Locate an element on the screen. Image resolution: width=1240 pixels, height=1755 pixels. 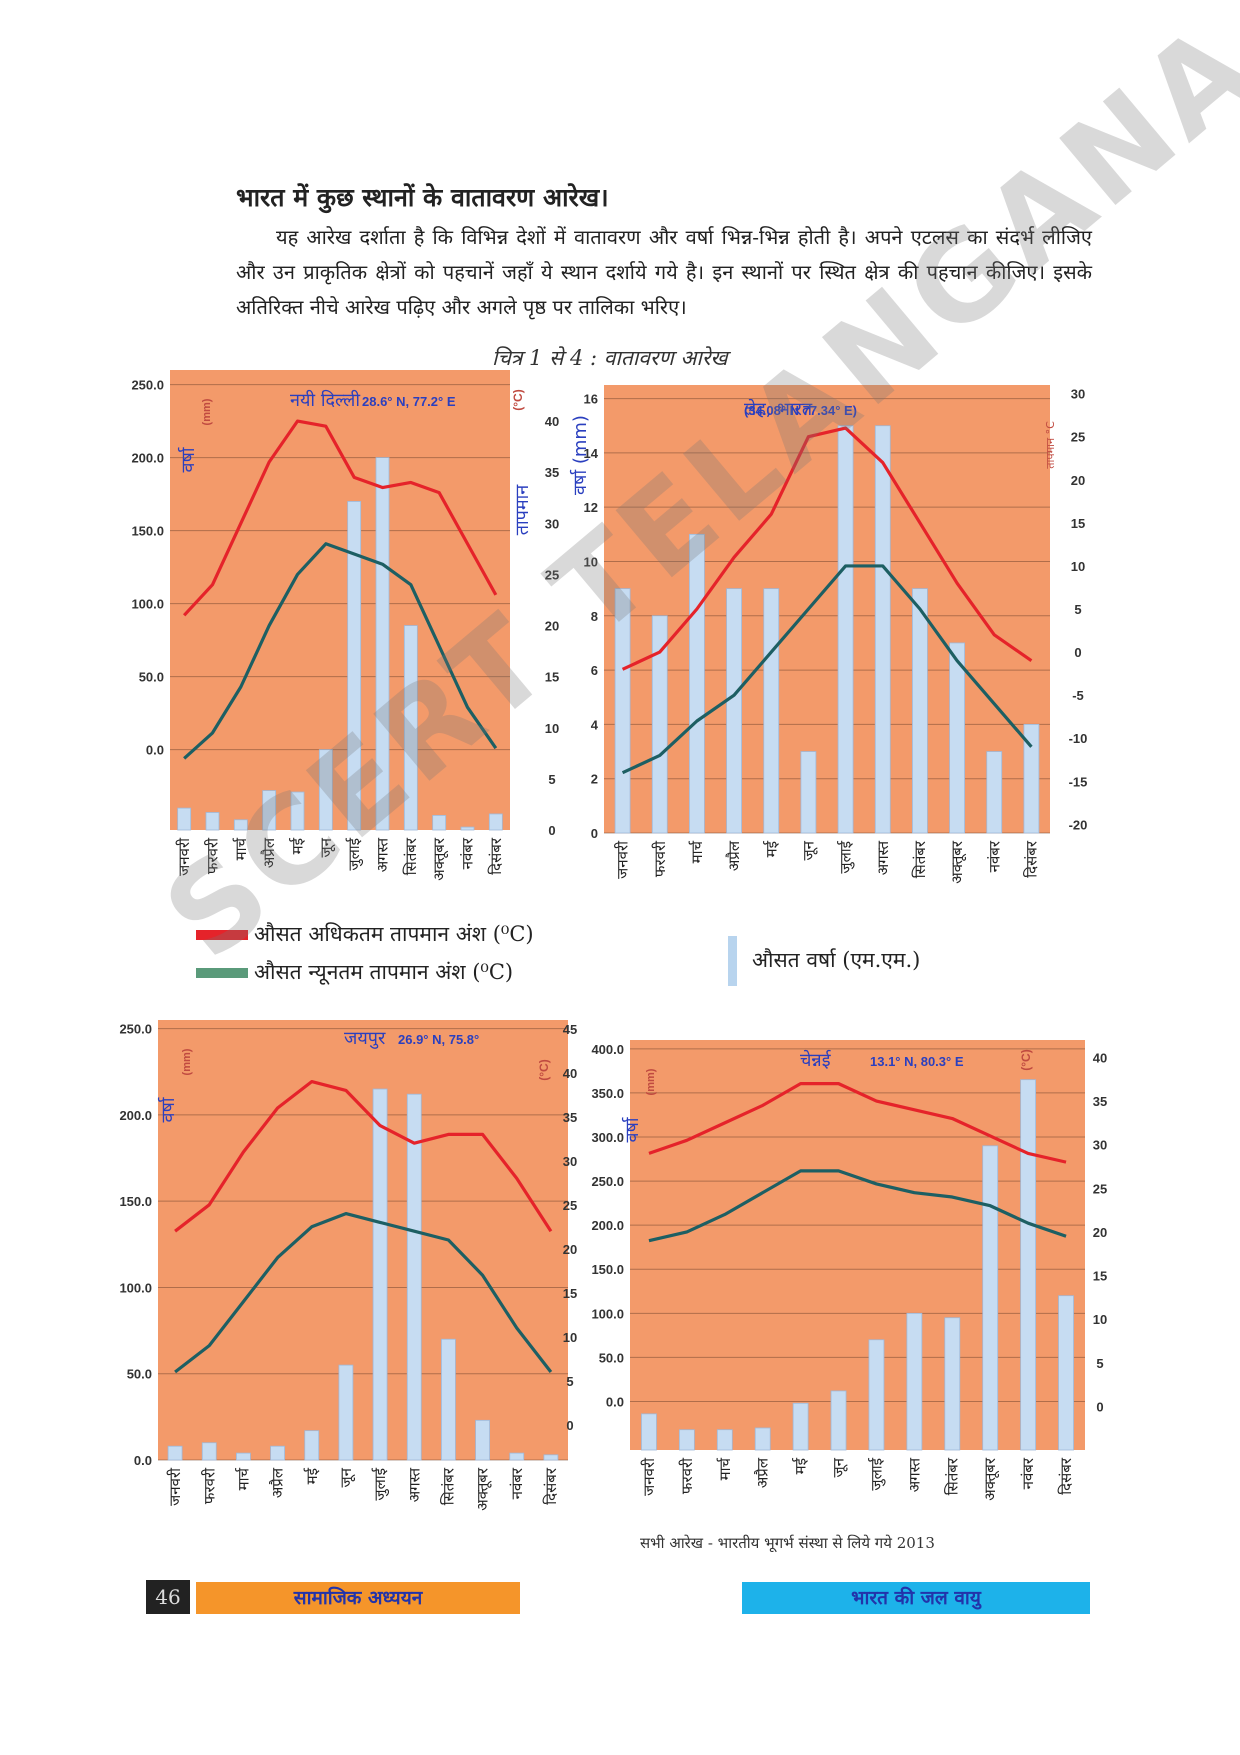
y-axis-unit: (mm) is located at coordinates (651, 1081).